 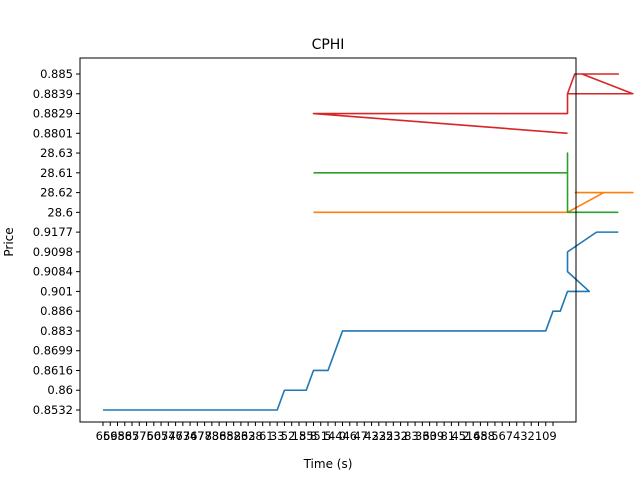 I want to click on x-tick-label: 63, so click(x=183, y=436).